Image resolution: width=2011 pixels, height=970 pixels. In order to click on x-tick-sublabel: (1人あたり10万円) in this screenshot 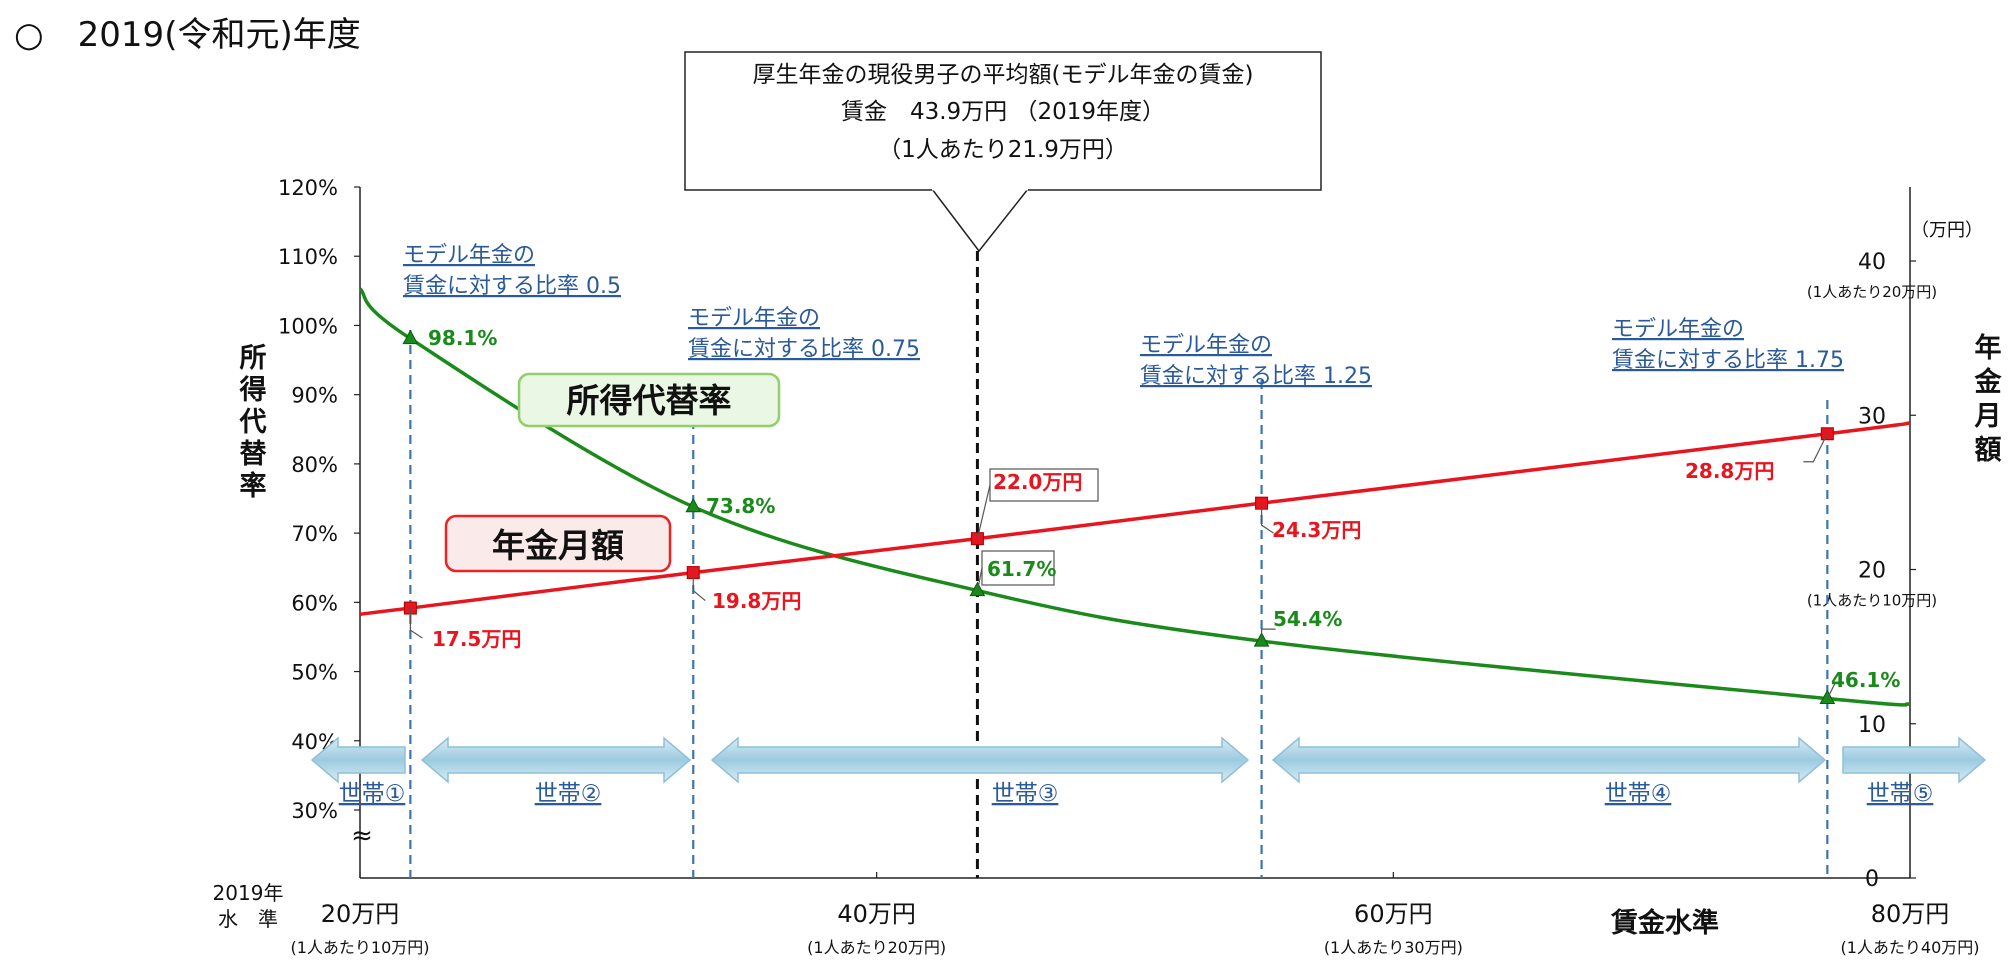, I will do `click(359, 947)`.